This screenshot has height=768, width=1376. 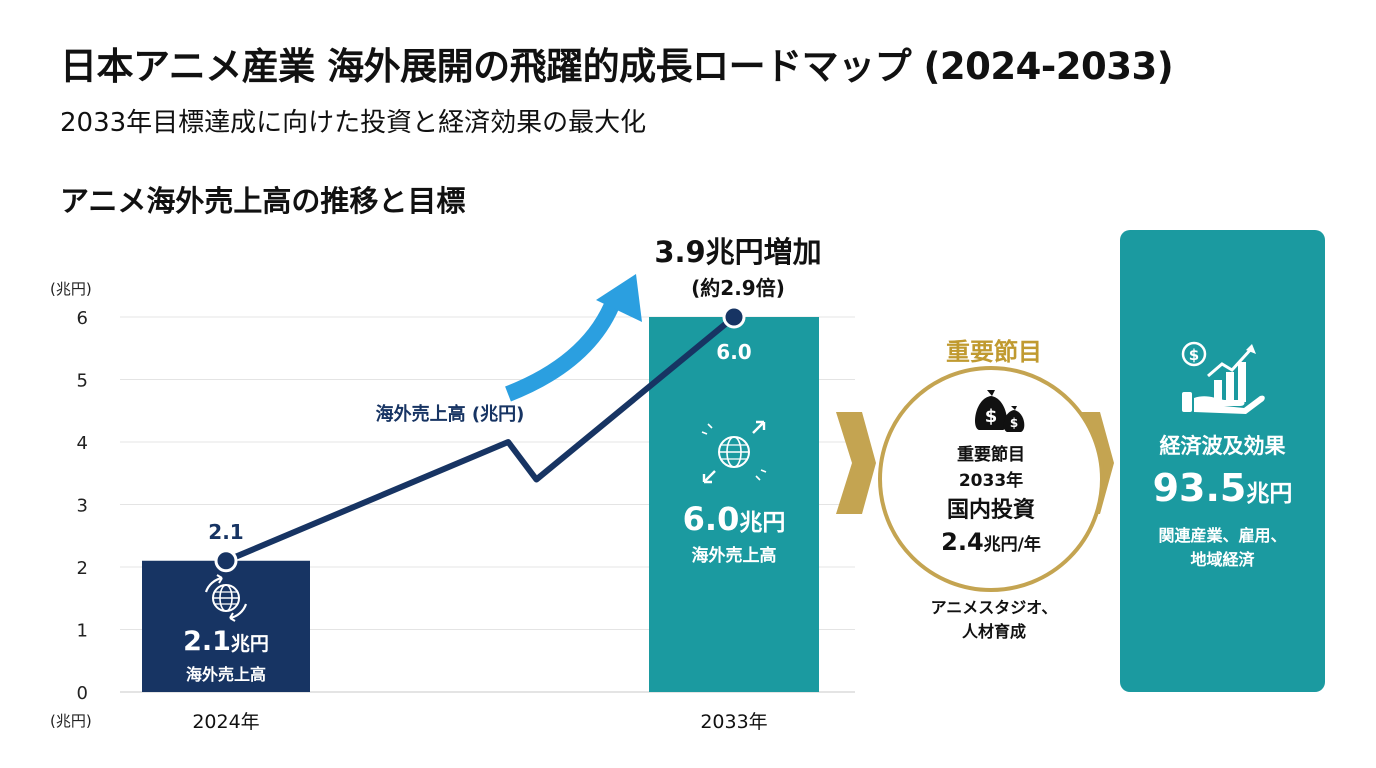 I want to click on impact-value-num: 93.5, so click(x=1199, y=488).